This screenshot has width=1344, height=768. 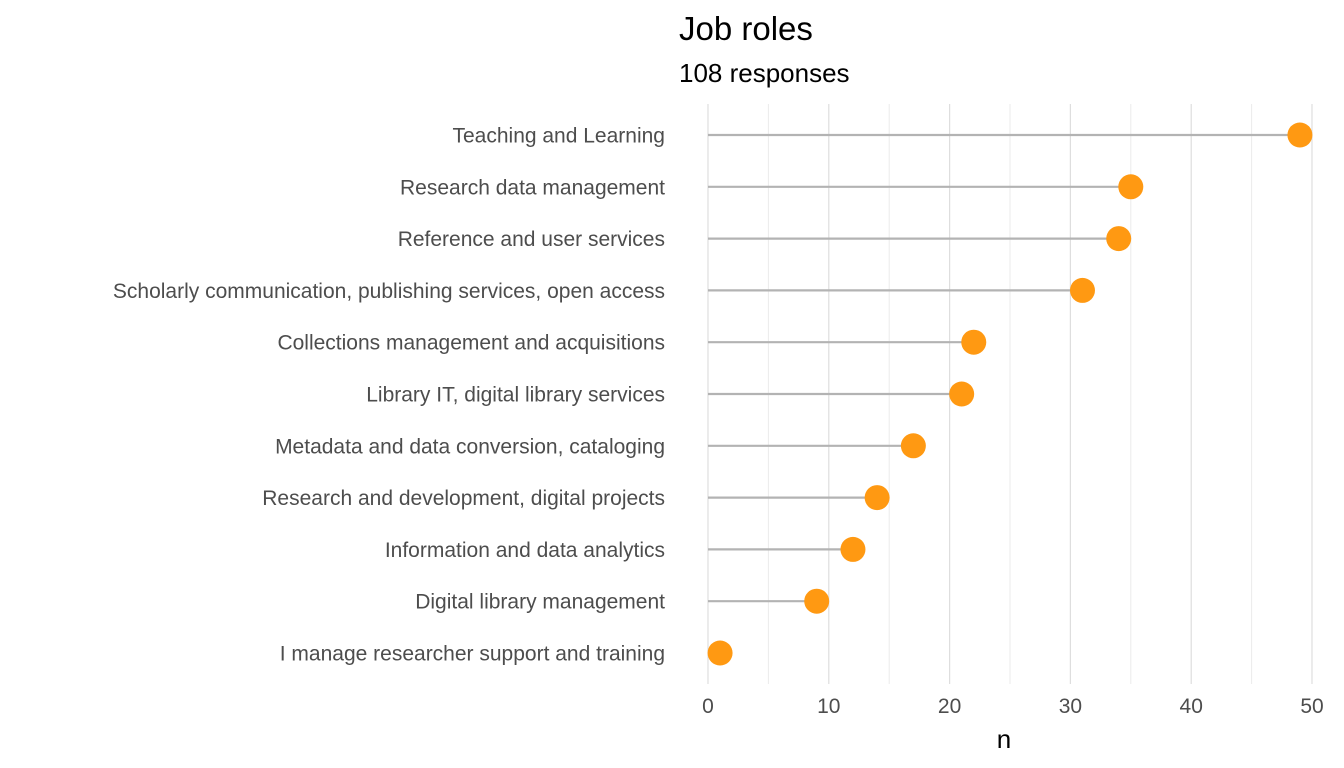 What do you see at coordinates (1004, 739) in the screenshot?
I see `x-axis-label: n` at bounding box center [1004, 739].